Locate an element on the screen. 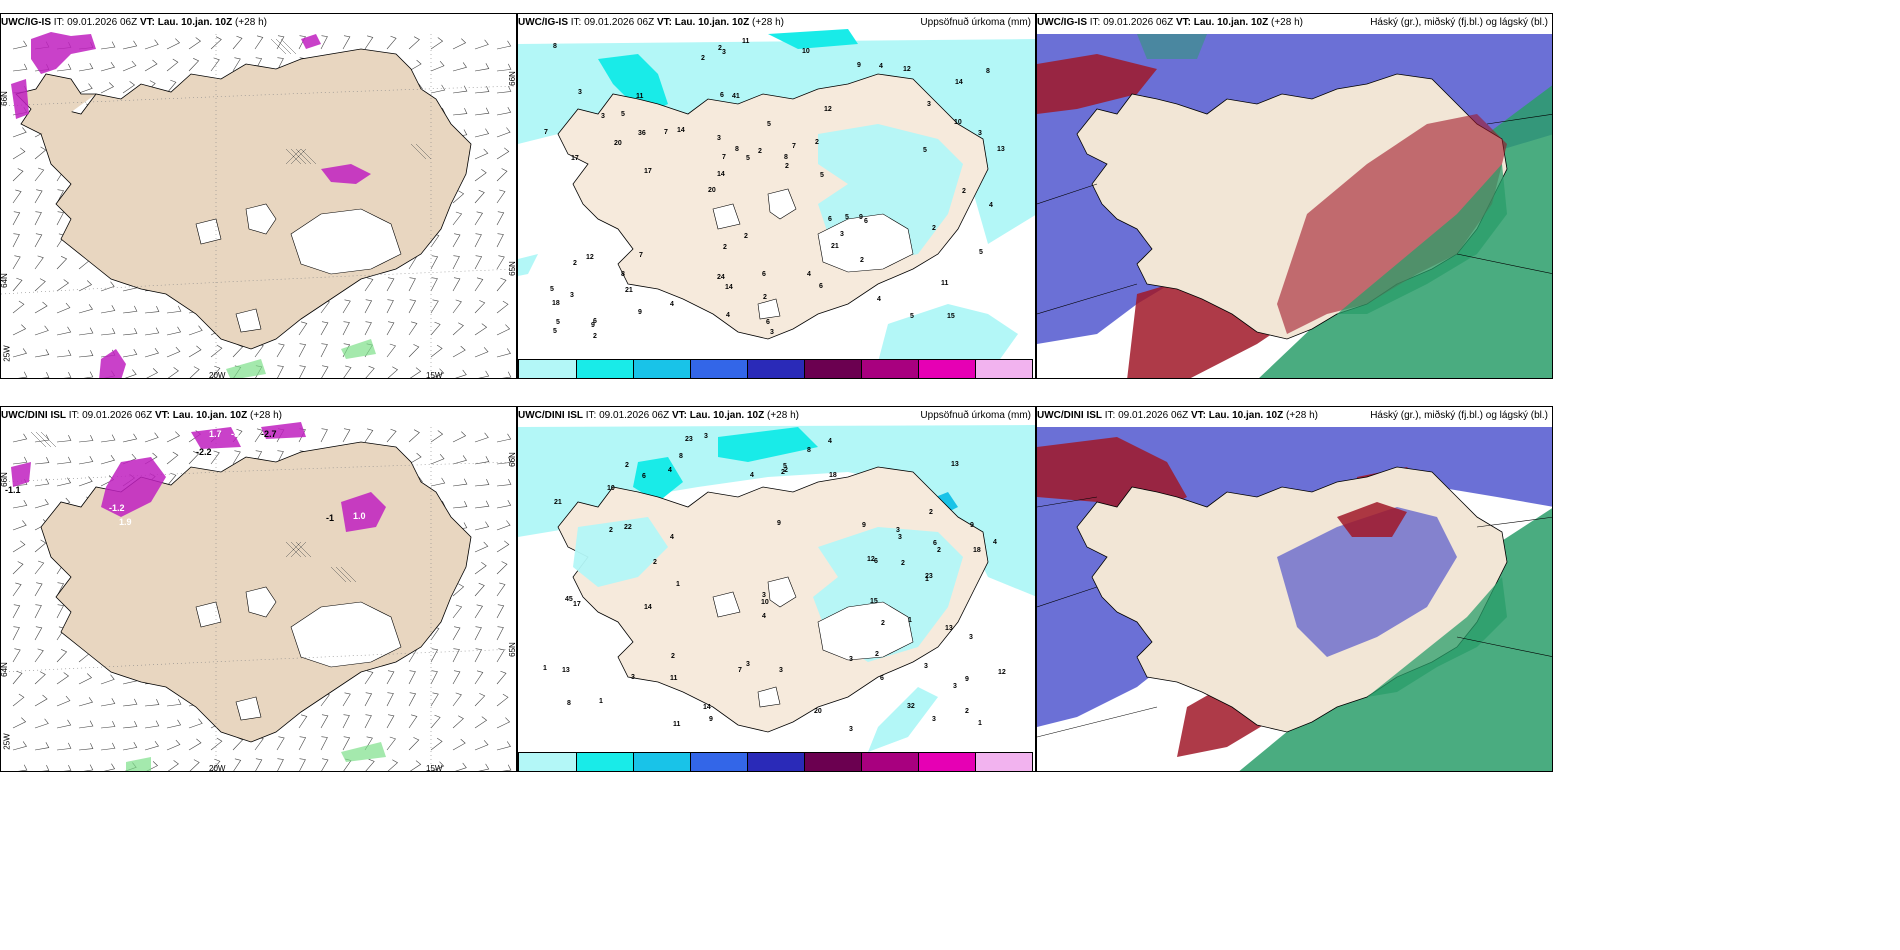 Image resolution: width=1900 pixels, height=950 pixels. model-name: UWC/DINI ISL is located at coordinates (550, 415).